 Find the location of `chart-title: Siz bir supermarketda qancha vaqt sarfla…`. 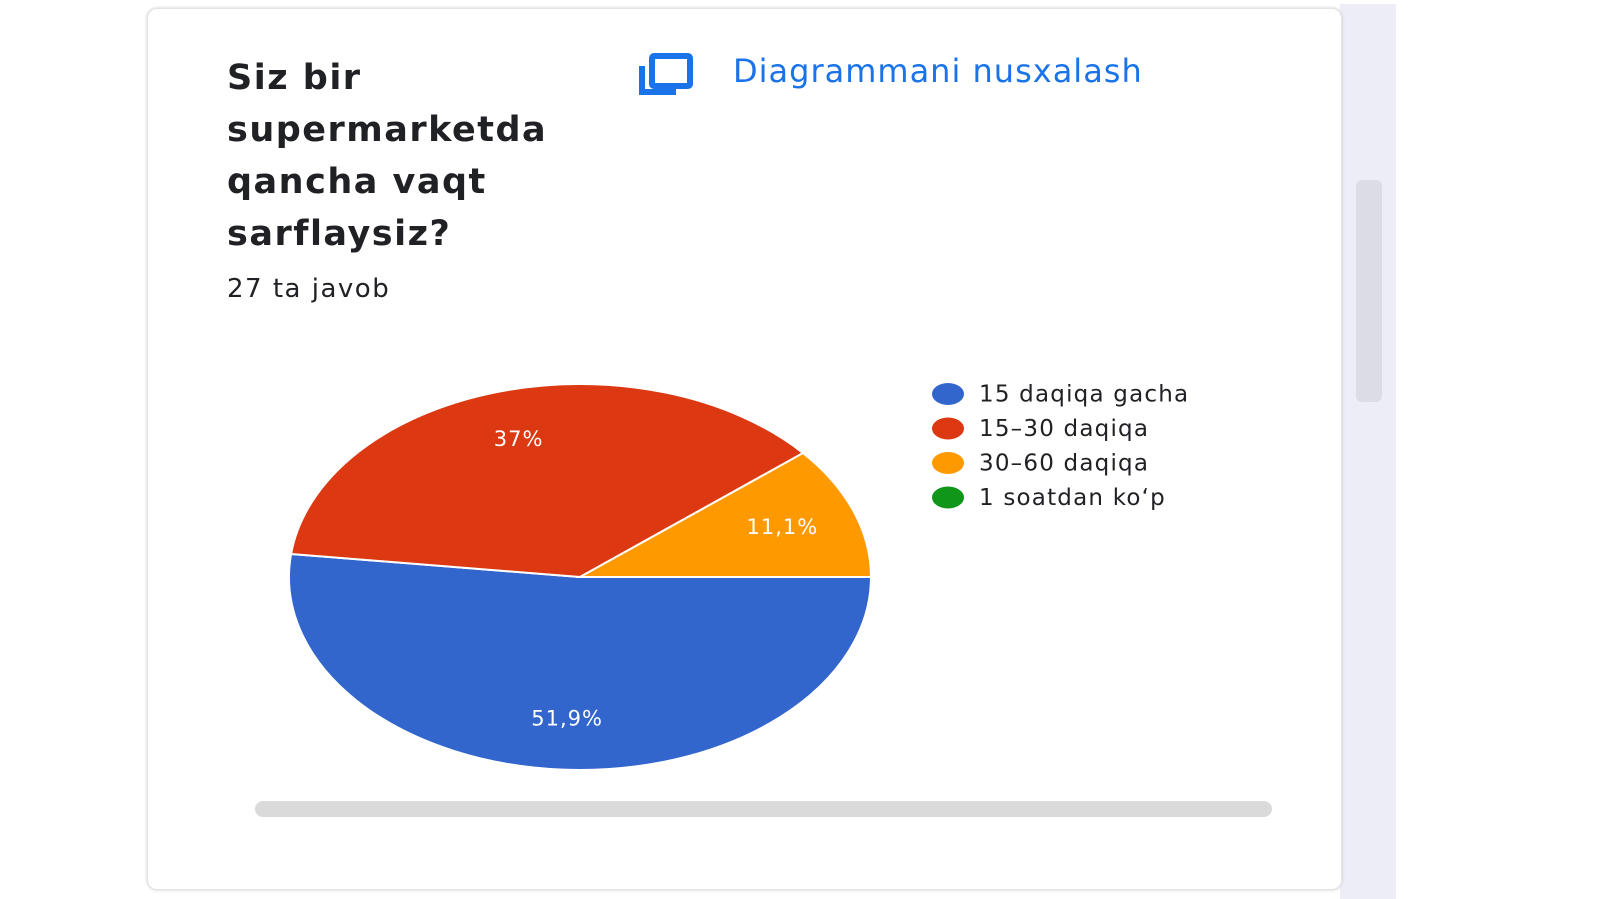

chart-title: Siz bir supermarketda qancha vaqt sarfla… is located at coordinates (387, 156).